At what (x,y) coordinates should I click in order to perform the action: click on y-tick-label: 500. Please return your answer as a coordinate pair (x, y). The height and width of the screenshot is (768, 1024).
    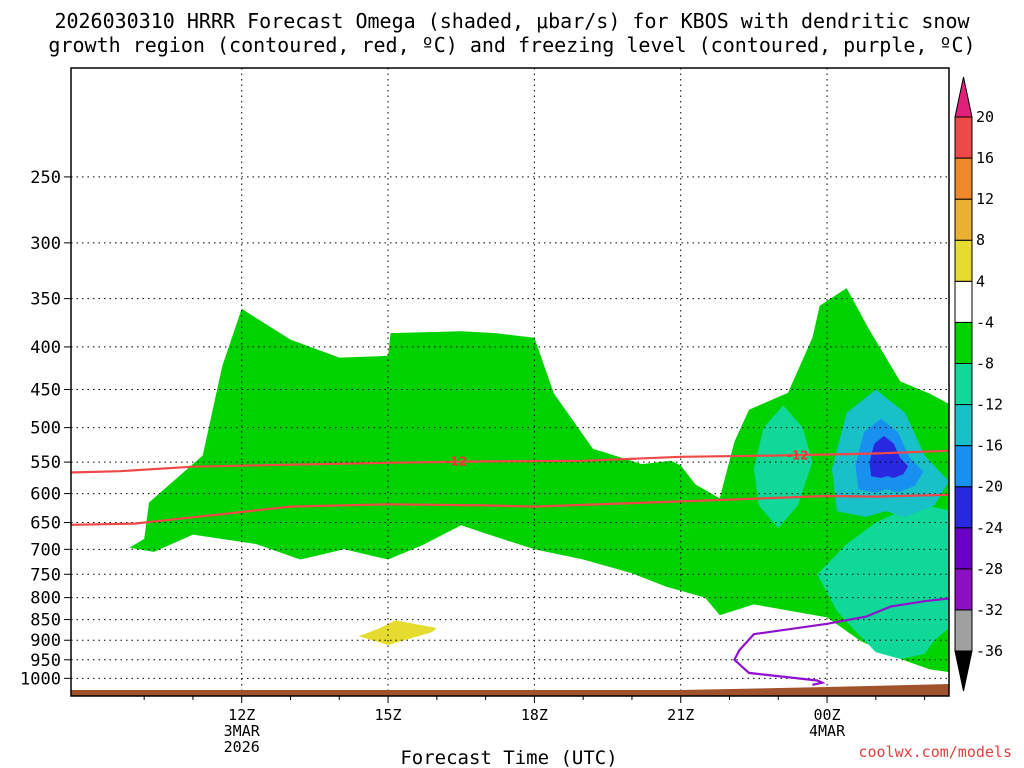
    Looking at the image, I should click on (45, 429).